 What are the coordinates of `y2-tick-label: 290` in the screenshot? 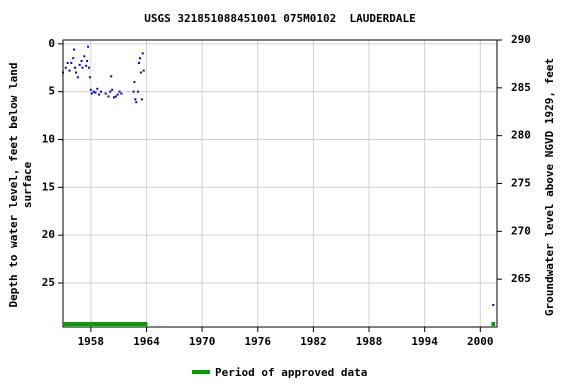 It's located at (521, 39).